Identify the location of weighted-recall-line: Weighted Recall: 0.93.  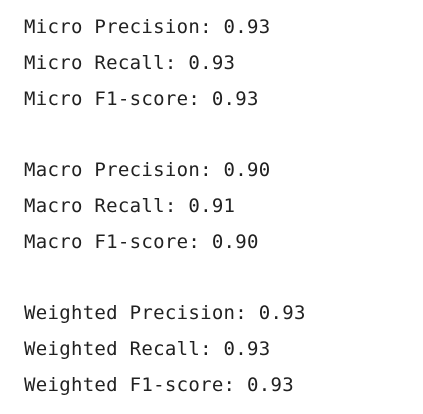
(147, 349).